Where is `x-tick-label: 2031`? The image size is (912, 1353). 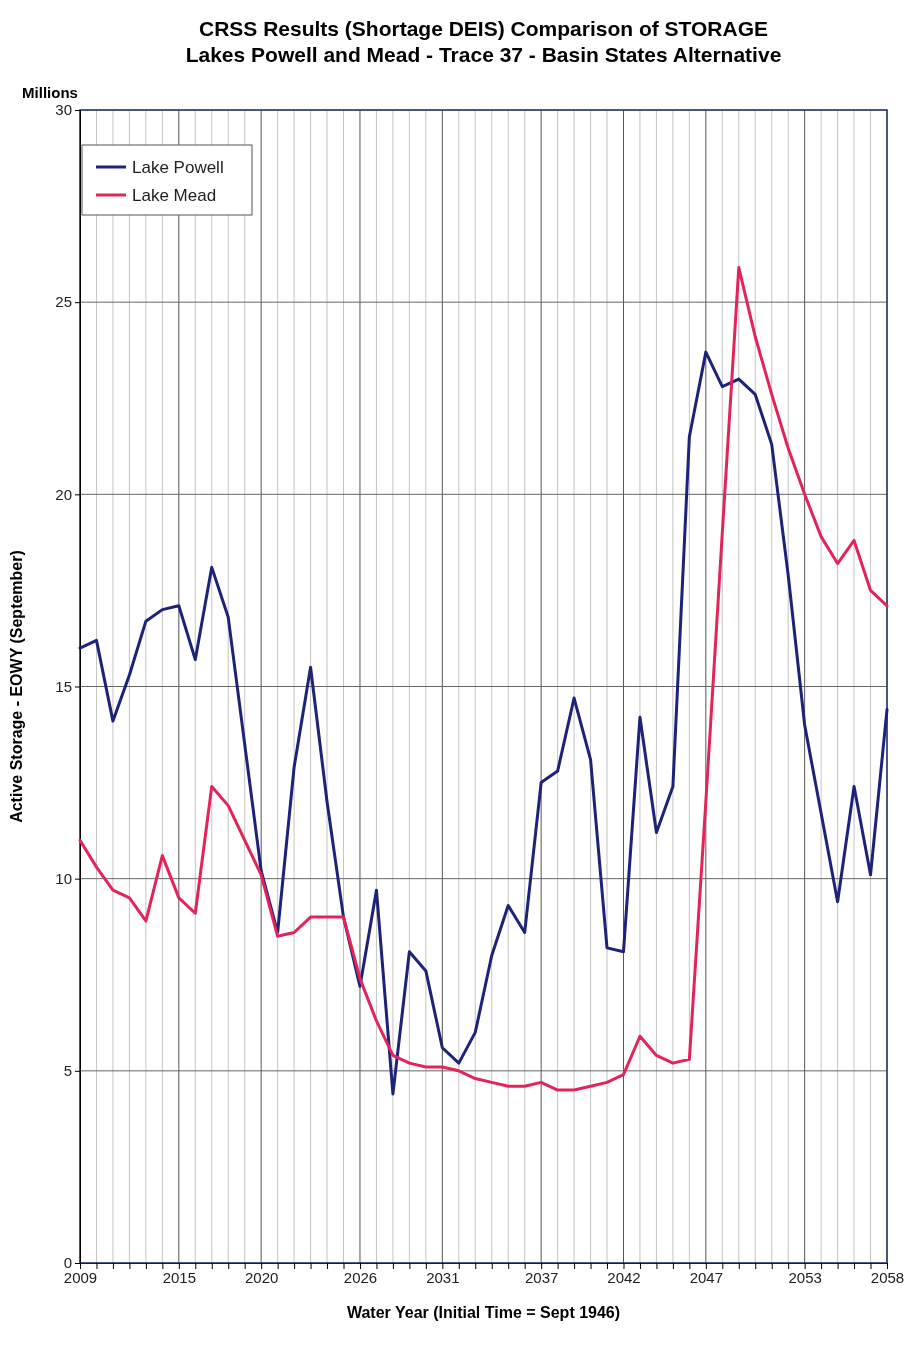 x-tick-label: 2031 is located at coordinates (443, 1277).